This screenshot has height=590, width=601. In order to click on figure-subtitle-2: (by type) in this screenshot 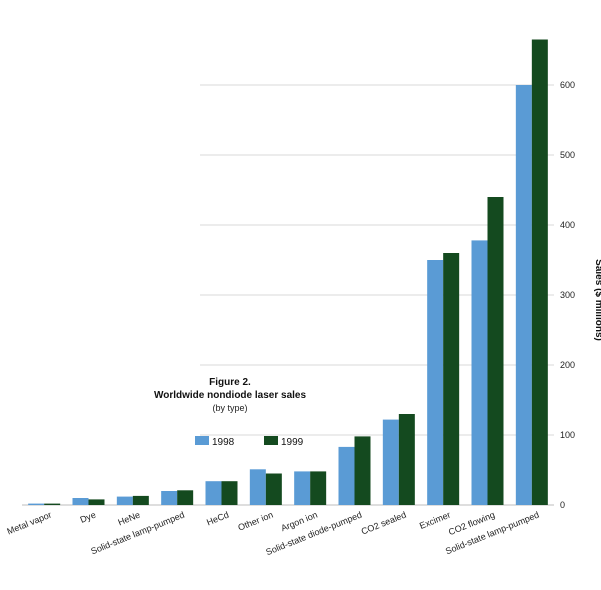, I will do `click(229, 408)`.